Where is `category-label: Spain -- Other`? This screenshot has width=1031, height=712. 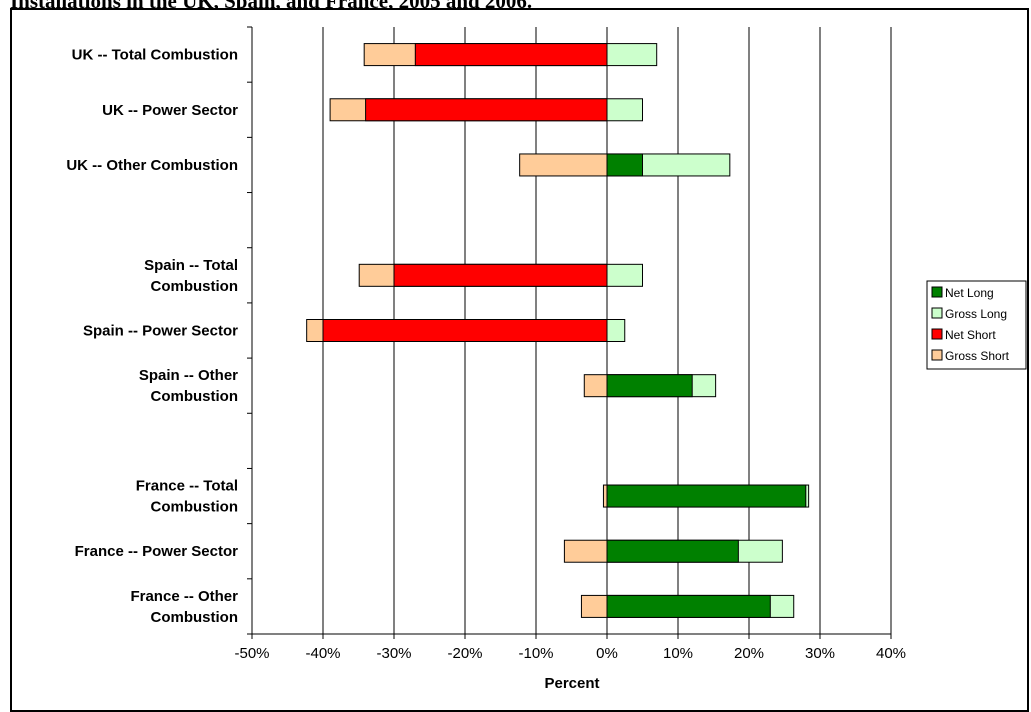 category-label: Spain -- Other is located at coordinates (188, 375).